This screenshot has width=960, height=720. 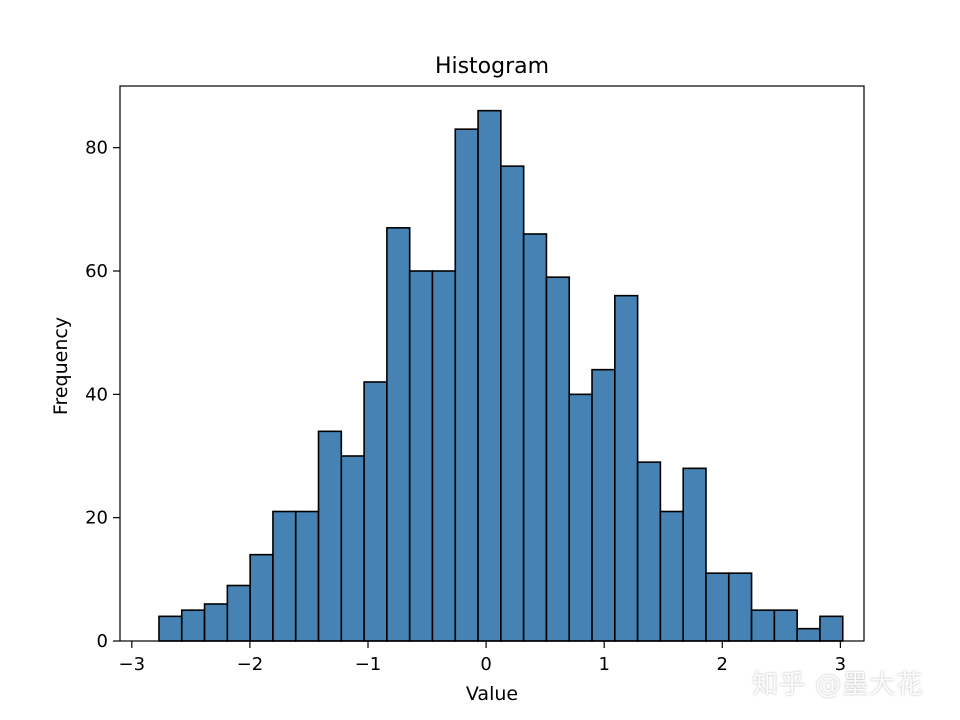 I want to click on x-tick-label: 2, so click(x=722, y=664).